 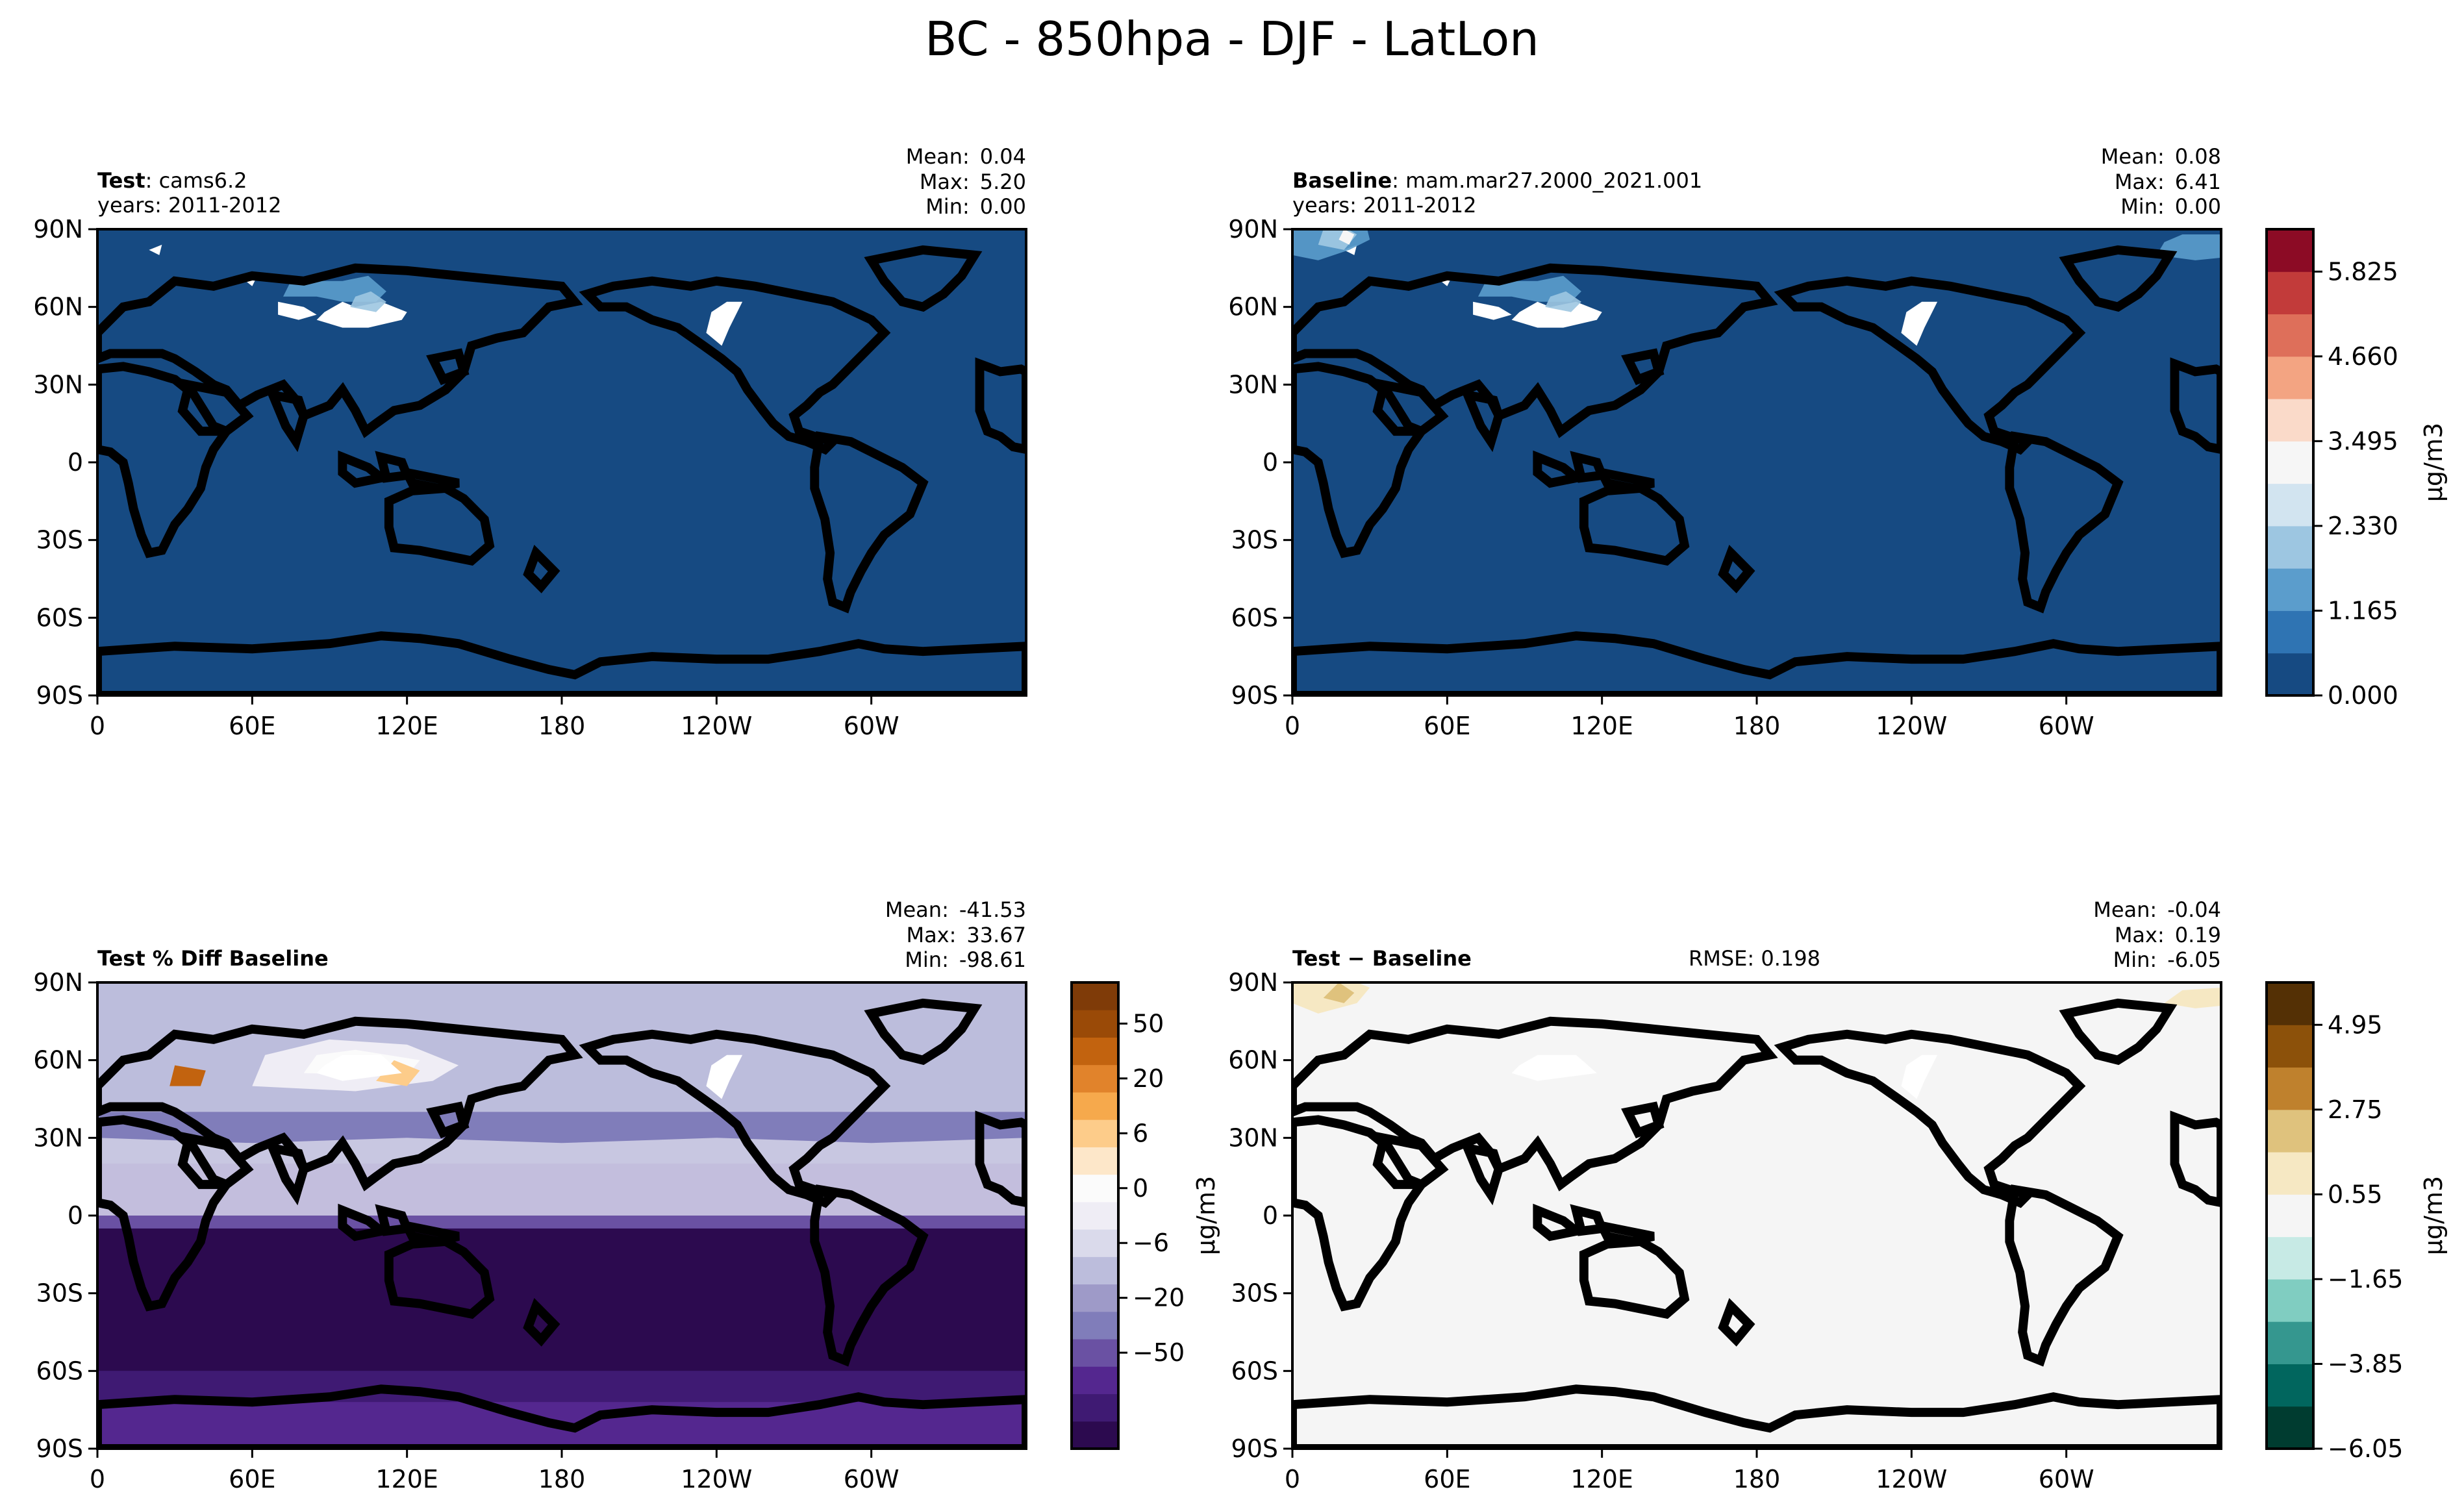 I want to click on colorbar-tick-label: 2.75, so click(x=2355, y=1109).